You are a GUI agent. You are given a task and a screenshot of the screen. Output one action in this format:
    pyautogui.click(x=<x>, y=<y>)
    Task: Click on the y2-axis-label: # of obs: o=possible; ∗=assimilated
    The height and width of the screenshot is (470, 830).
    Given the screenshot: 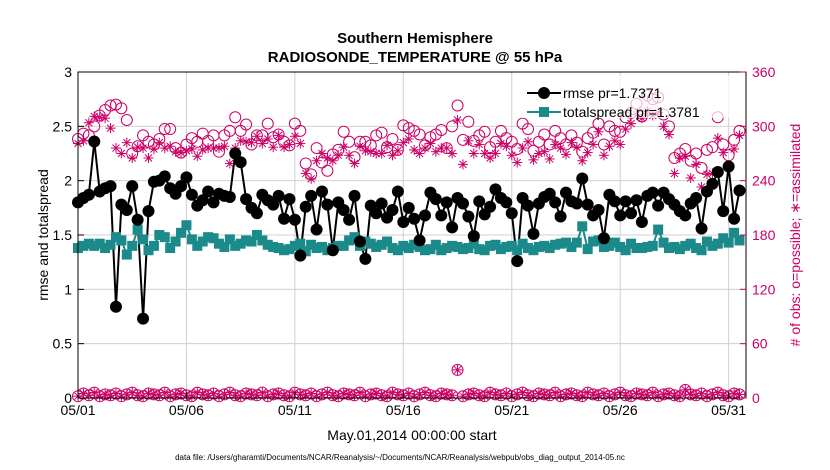 What is the action you would take?
    pyautogui.click(x=795, y=235)
    